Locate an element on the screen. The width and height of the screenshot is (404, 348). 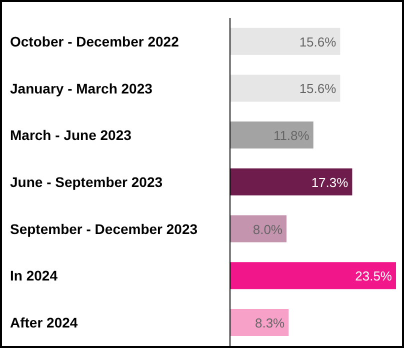
y-tick-label: October - December 2022 is located at coordinates (95, 41).